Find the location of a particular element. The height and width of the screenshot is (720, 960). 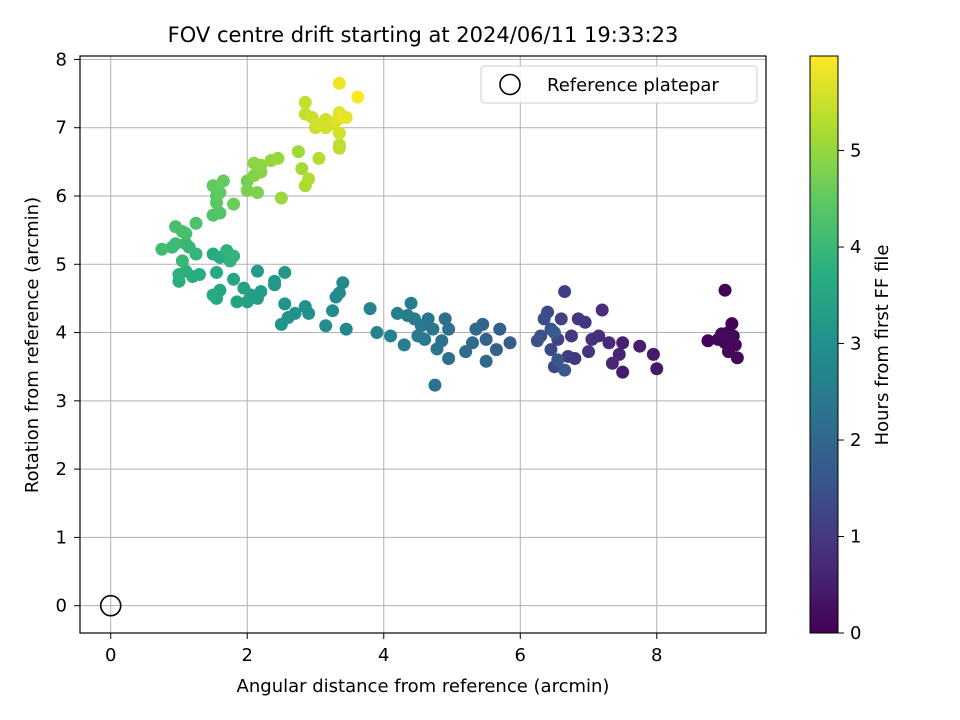

colorbar-tick-label: 2 is located at coordinates (855, 440).